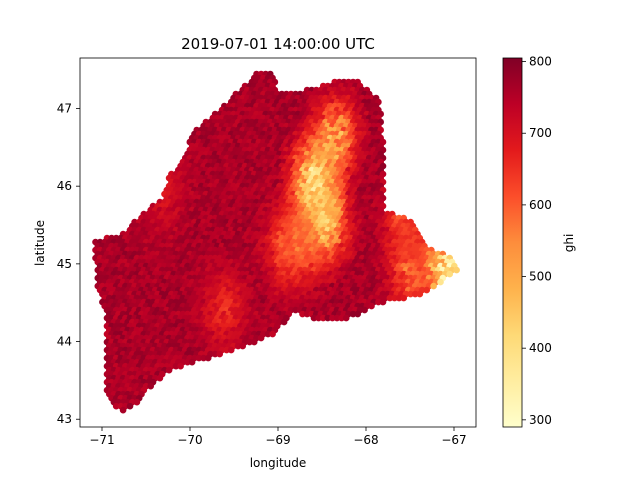 The width and height of the screenshot is (640, 480). What do you see at coordinates (540, 420) in the screenshot?
I see `colorbar-tick-label: 300` at bounding box center [540, 420].